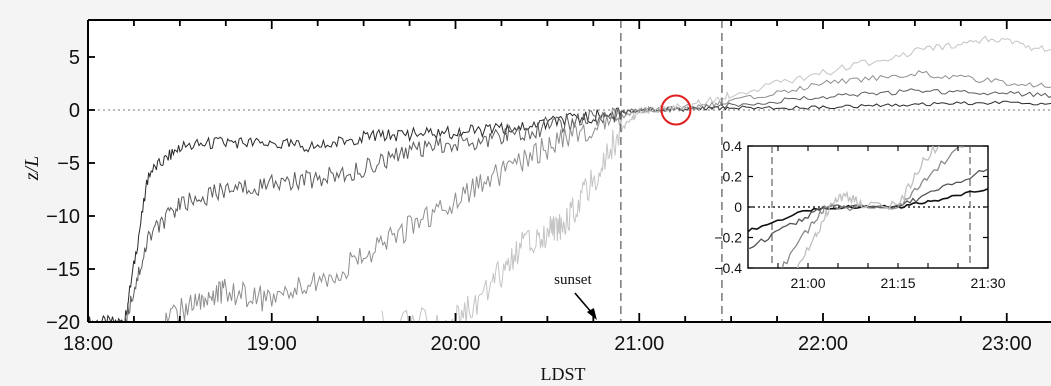 This screenshot has height=386, width=1051. What do you see at coordinates (32, 168) in the screenshot?
I see `y-axis-label: z/L` at bounding box center [32, 168].